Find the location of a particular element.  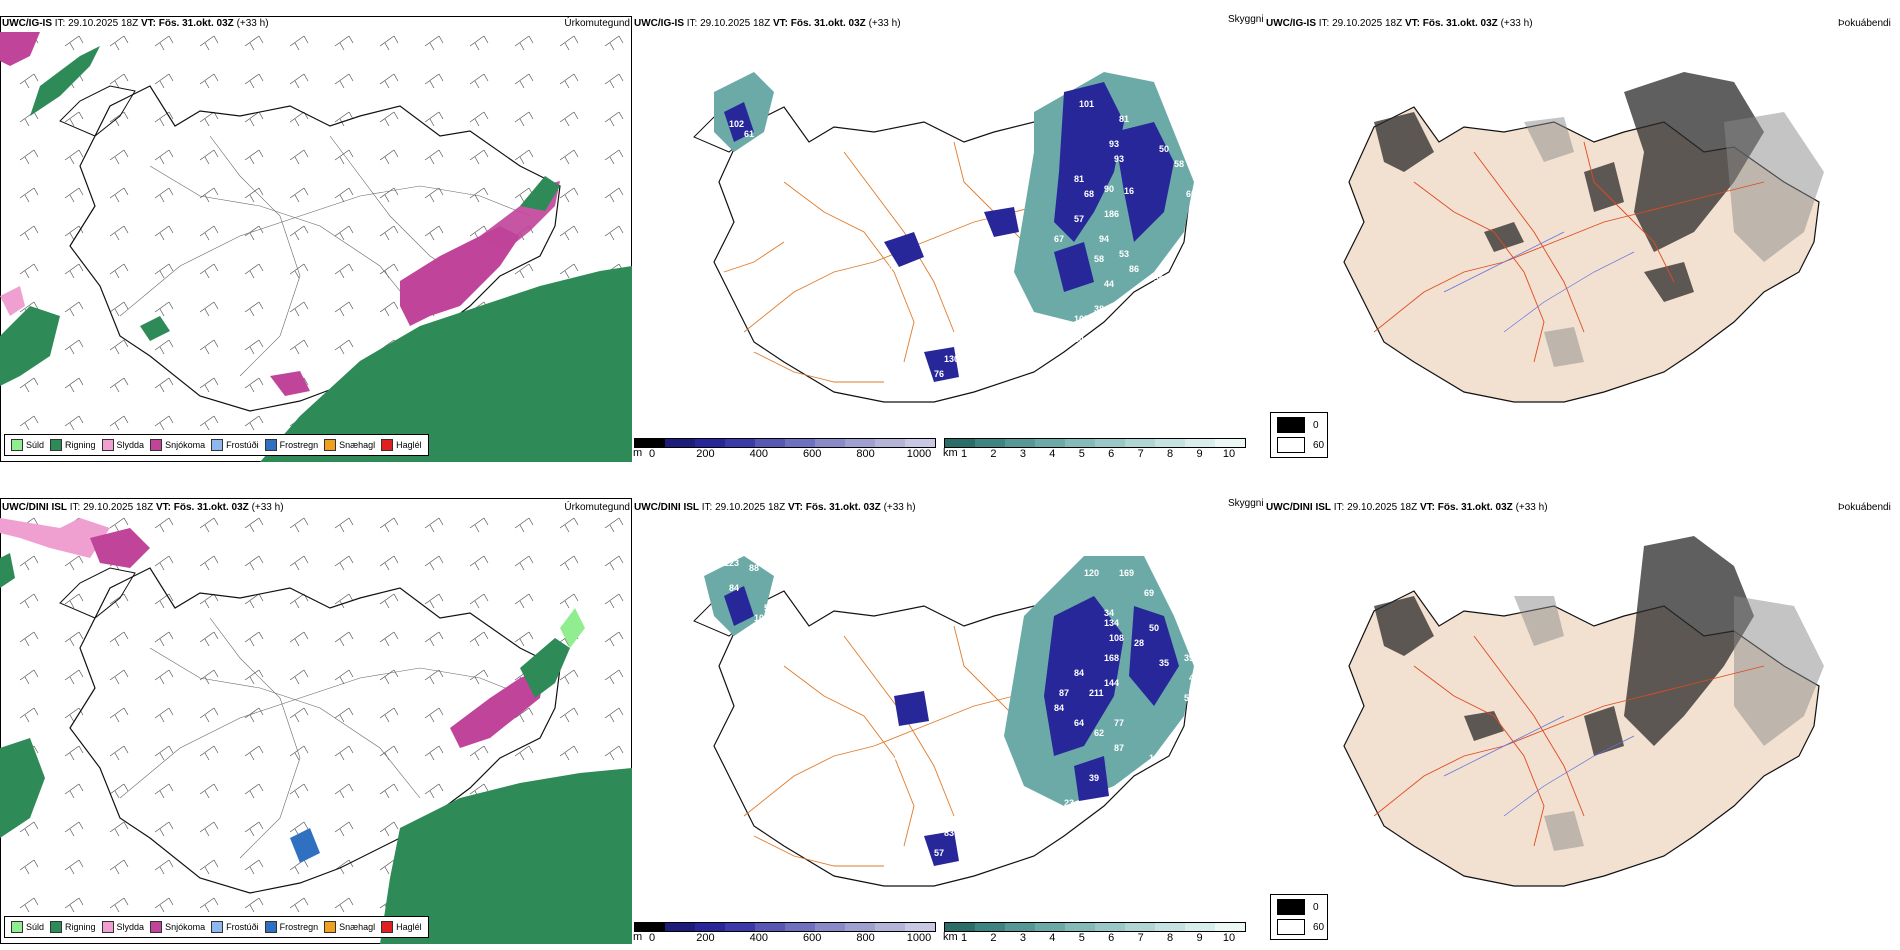

fog-map-svg is located at coordinates (1583, 237).